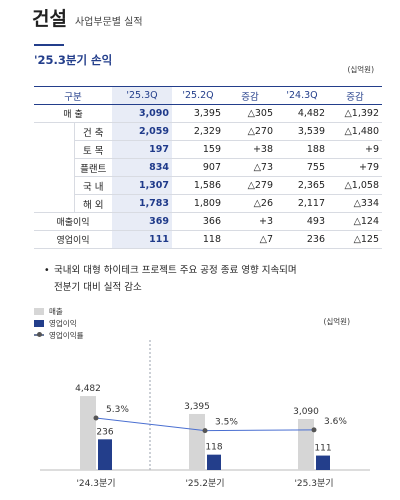 Image resolution: width=400 pixels, height=500 pixels. What do you see at coordinates (226, 423) in the screenshot?
I see `label-margin: 3.5%` at bounding box center [226, 423].